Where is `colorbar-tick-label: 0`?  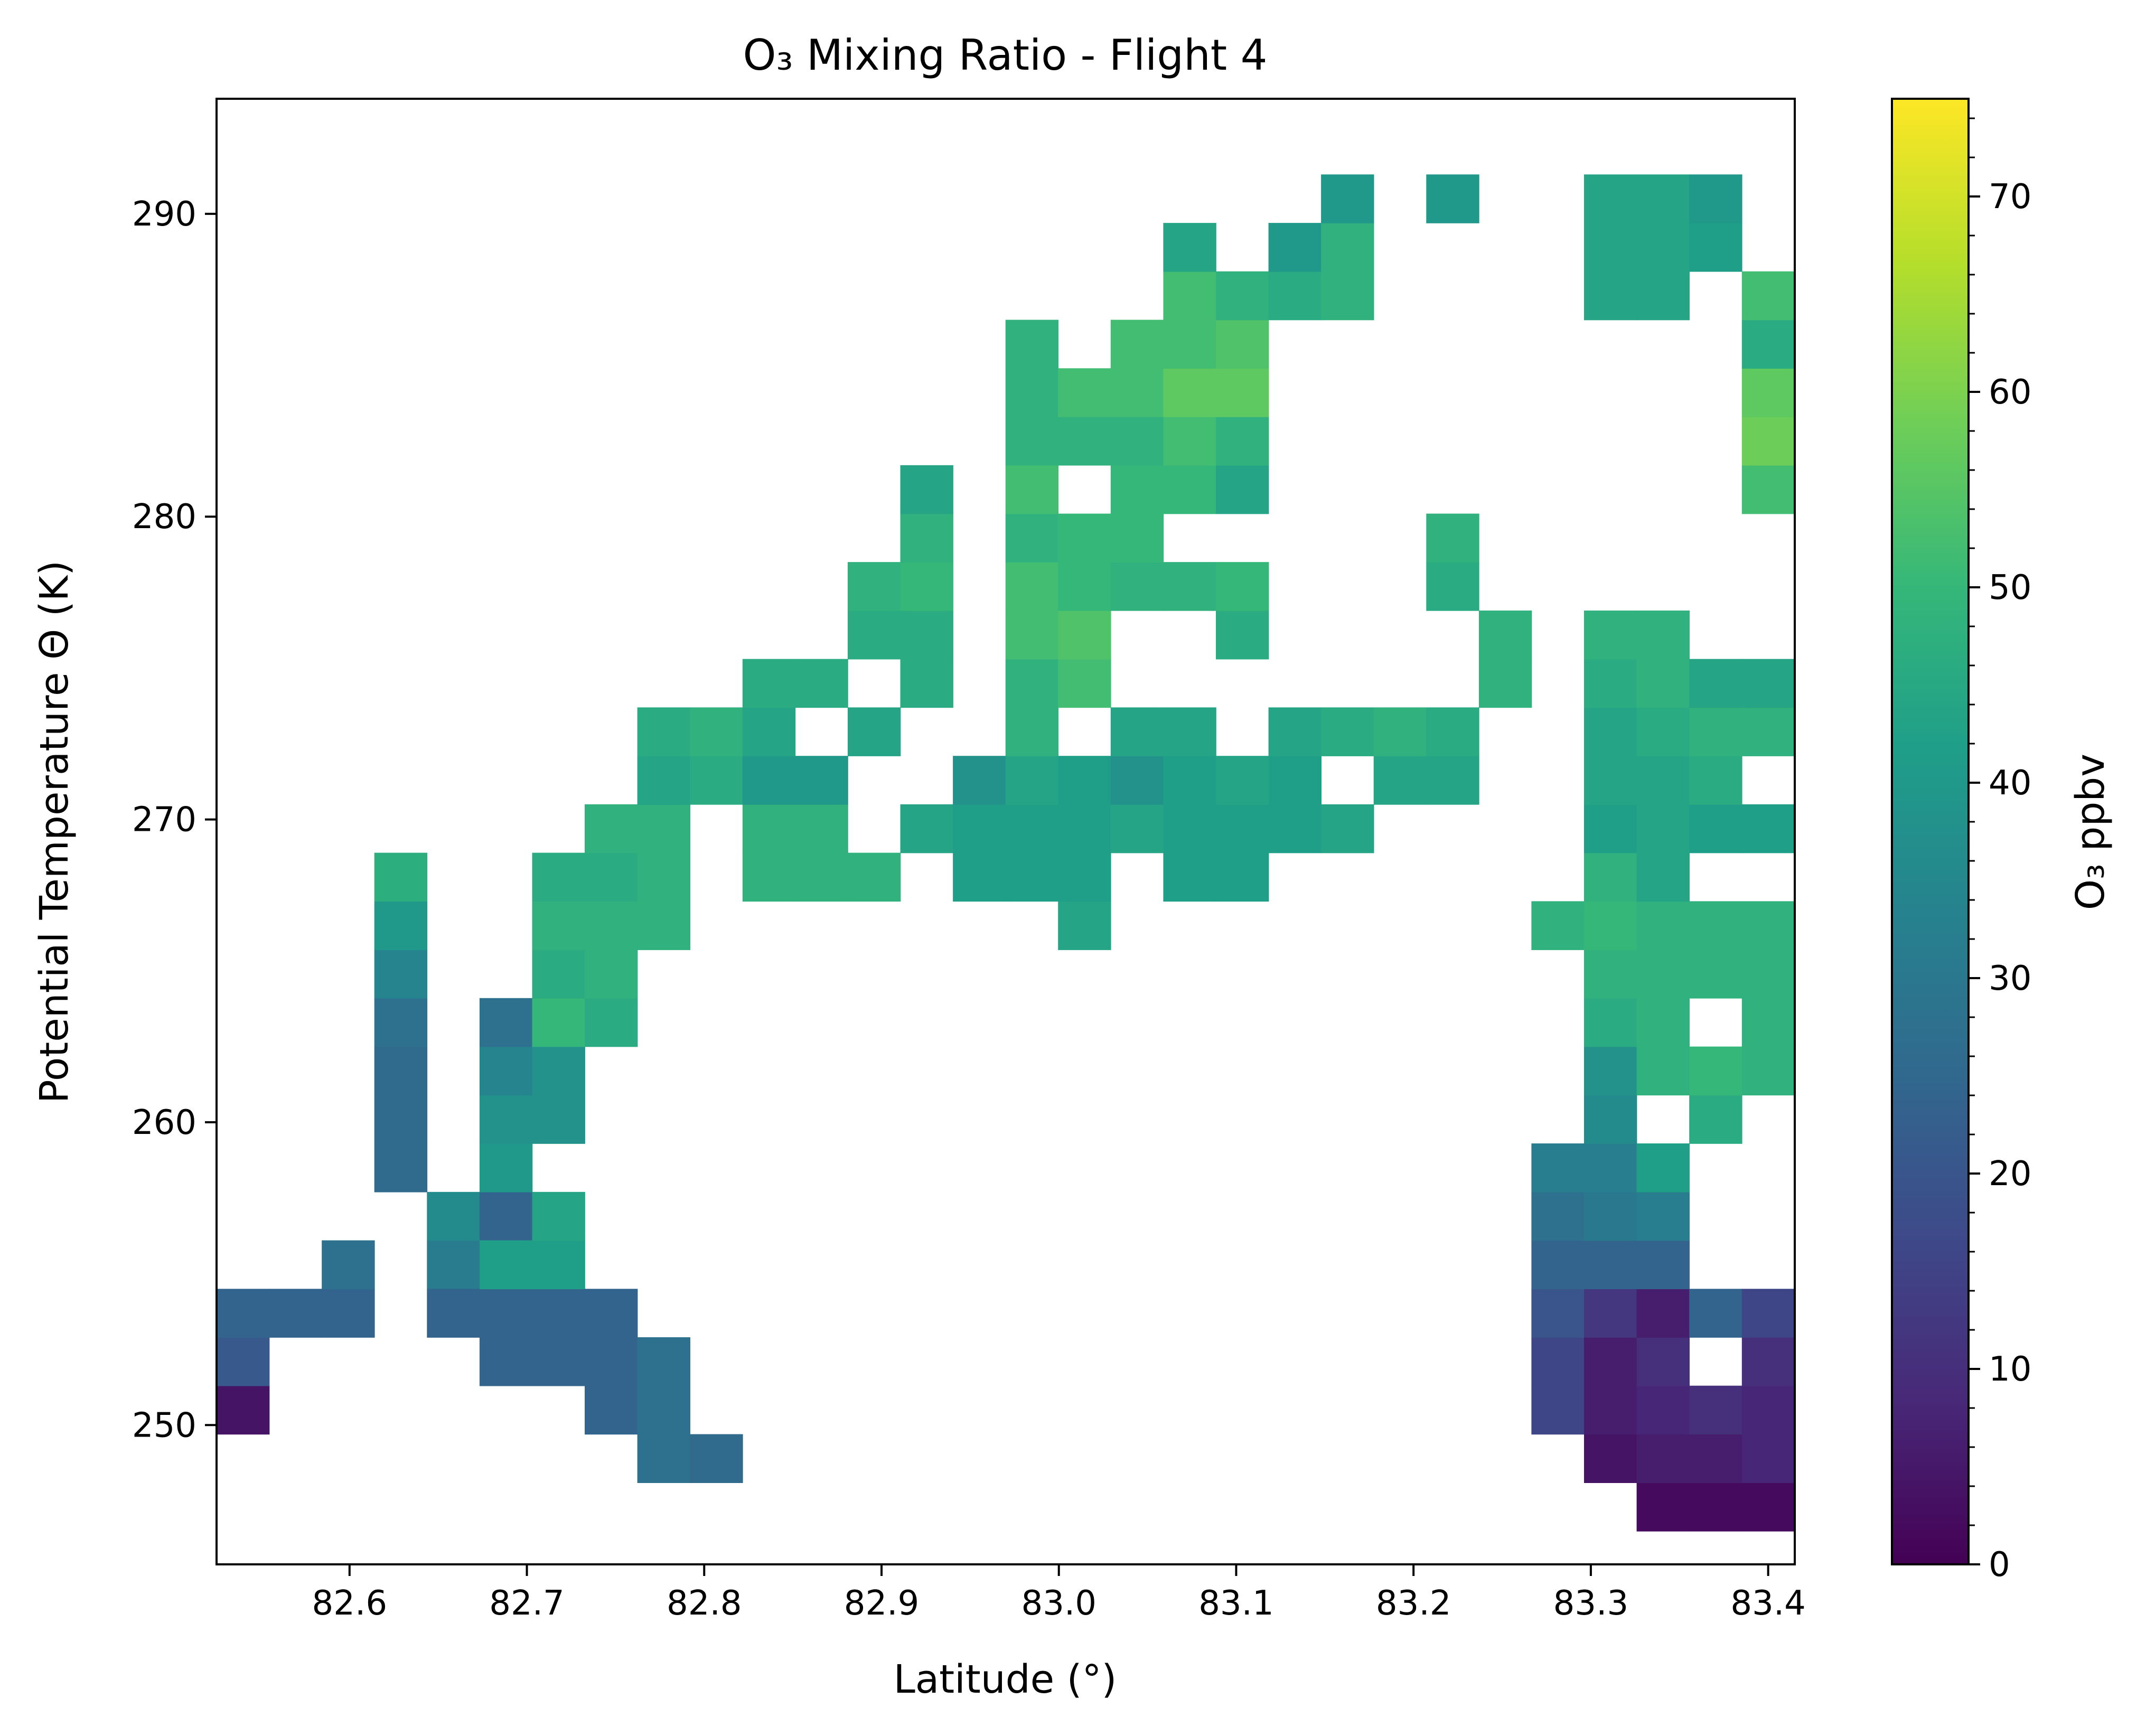 colorbar-tick-label: 0 is located at coordinates (2000, 1564).